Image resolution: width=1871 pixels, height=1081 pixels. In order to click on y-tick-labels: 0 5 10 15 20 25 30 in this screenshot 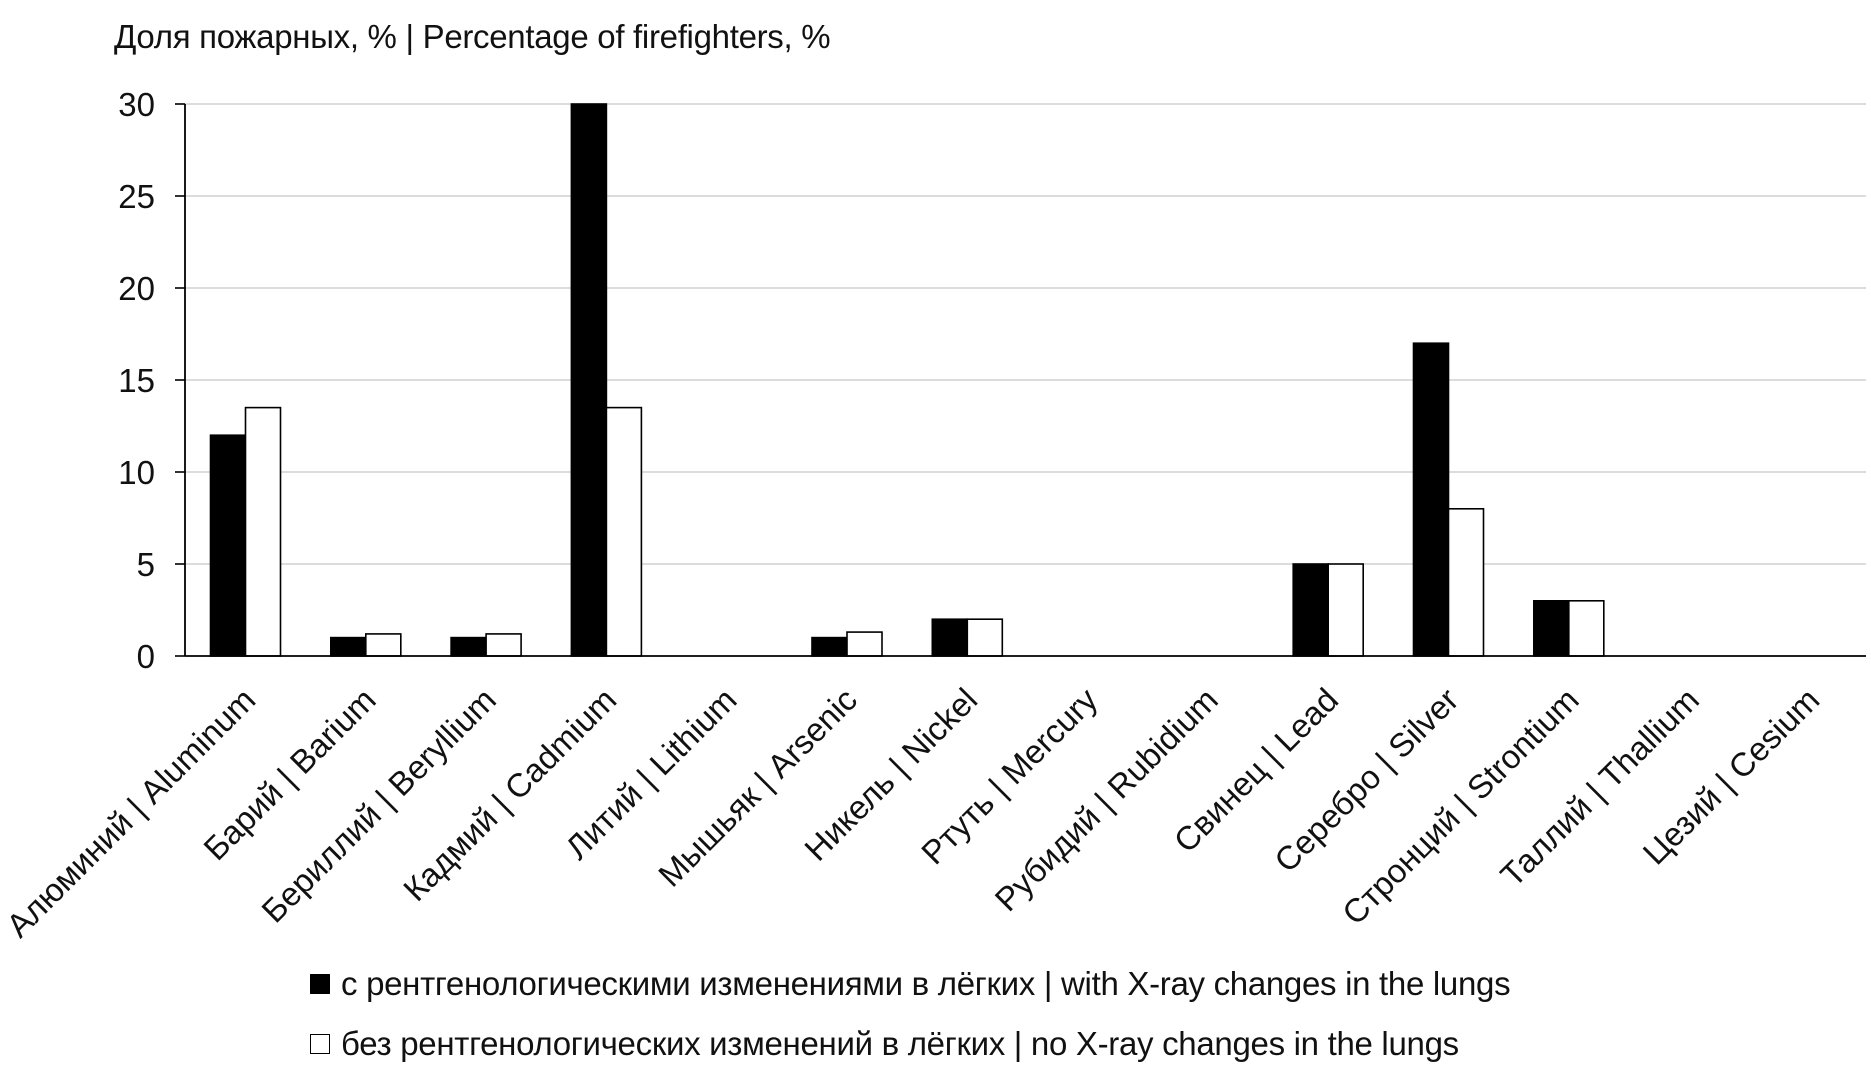, I will do `click(136, 380)`.